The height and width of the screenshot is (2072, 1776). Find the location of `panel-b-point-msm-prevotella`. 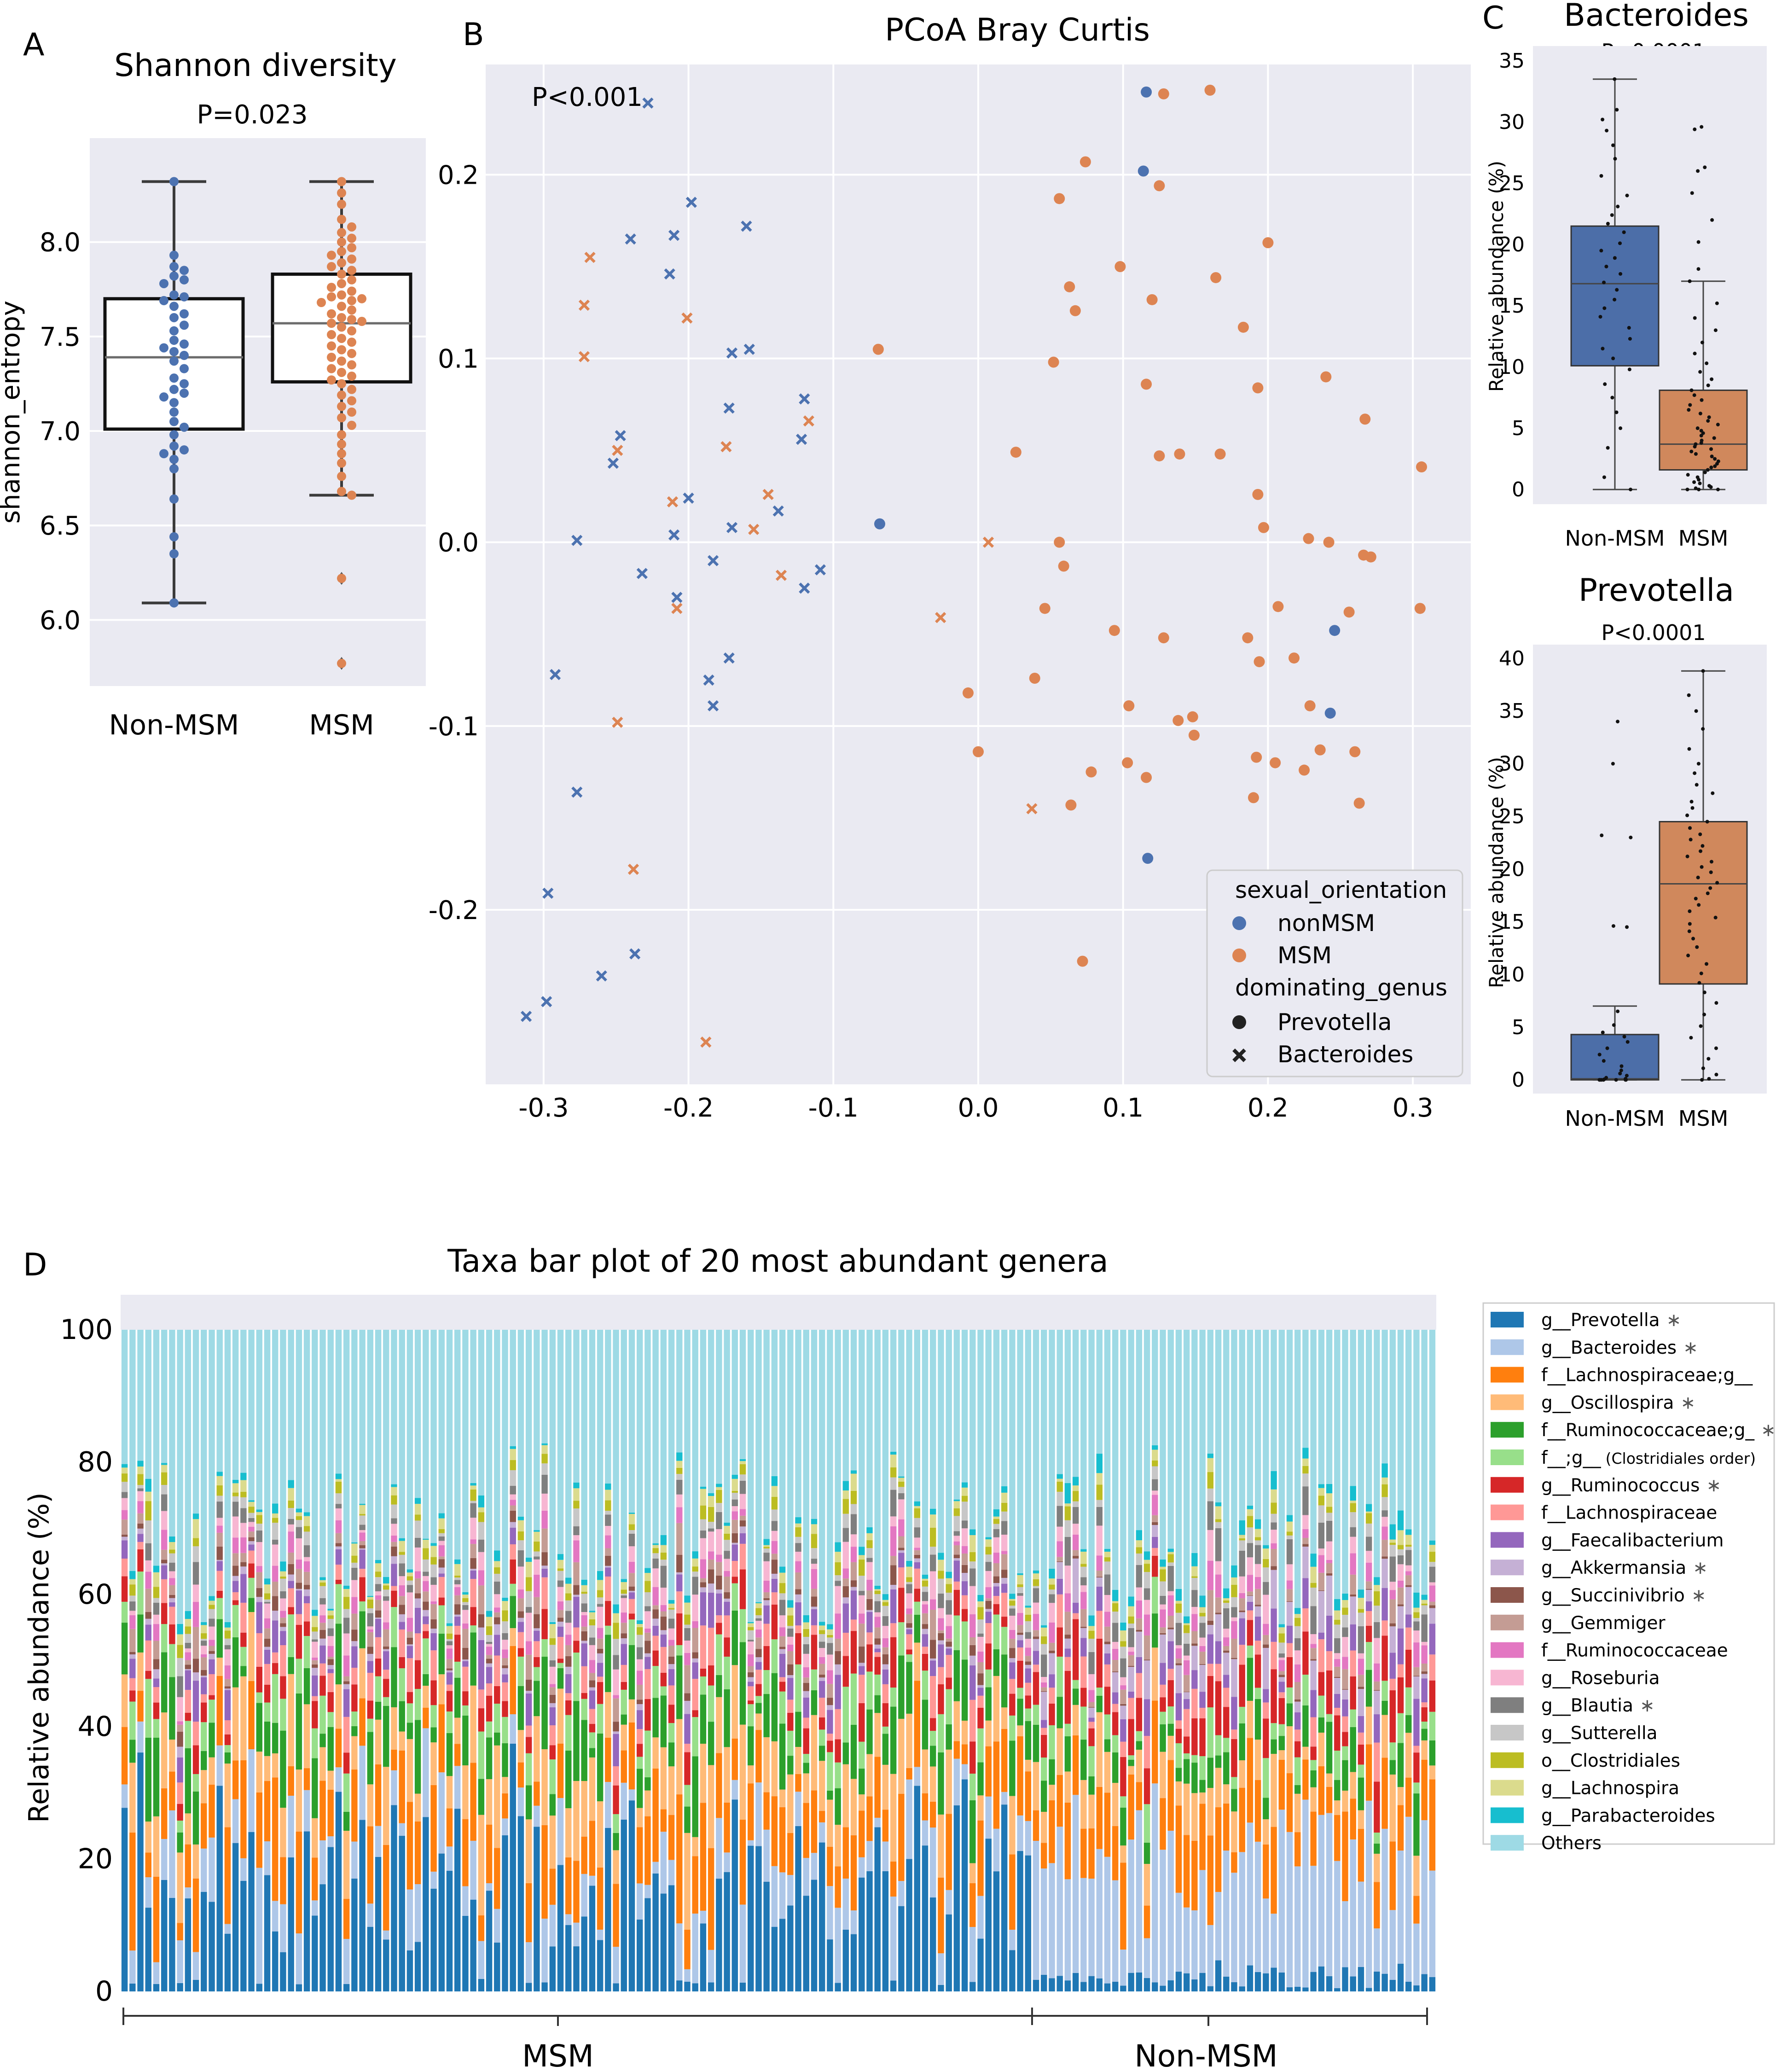

panel-b-point-msm-prevotella is located at coordinates (1159, 186).